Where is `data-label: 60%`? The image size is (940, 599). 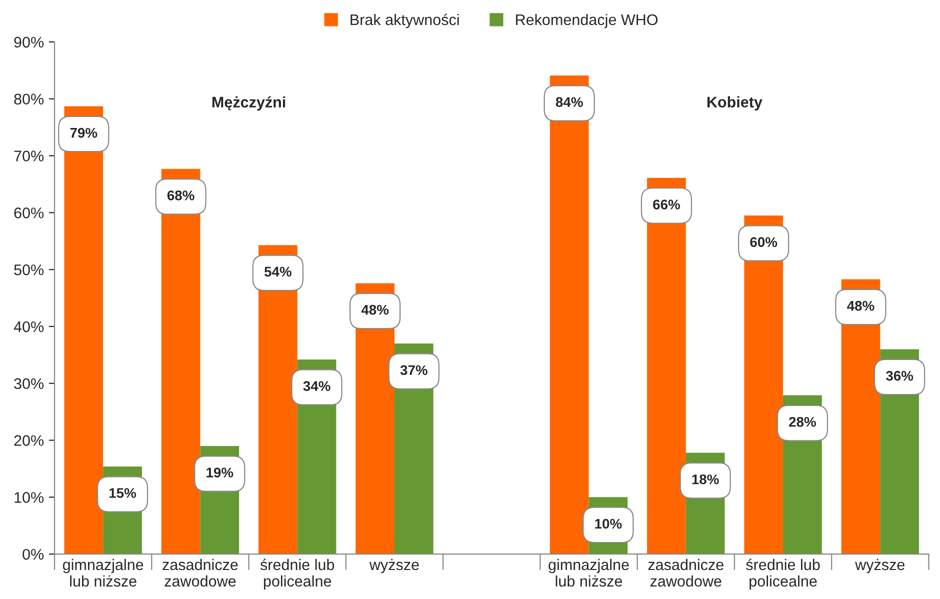
data-label: 60% is located at coordinates (764, 242).